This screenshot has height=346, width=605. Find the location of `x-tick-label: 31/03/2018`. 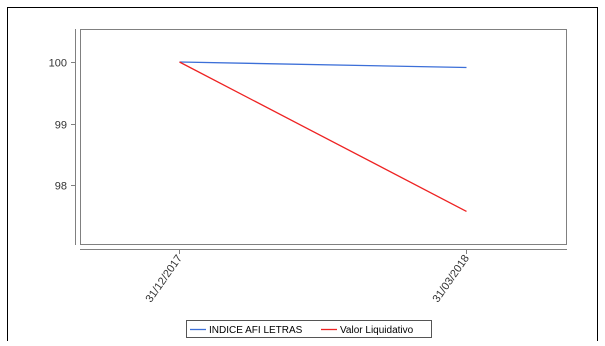

x-tick-label: 31/03/2018 is located at coordinates (451, 279).